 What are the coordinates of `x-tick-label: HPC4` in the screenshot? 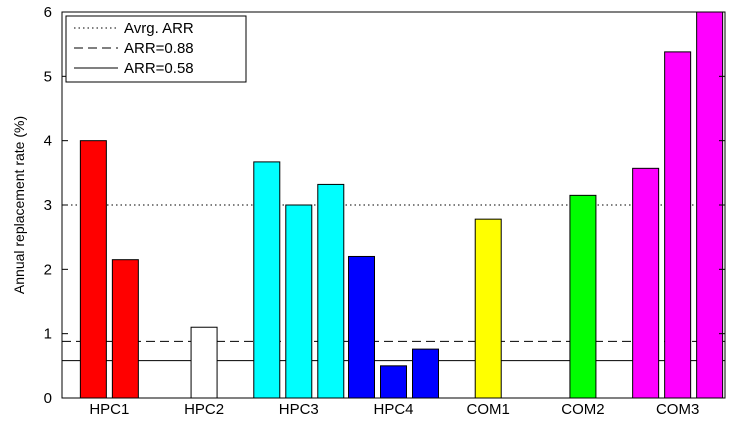 It's located at (393, 409).